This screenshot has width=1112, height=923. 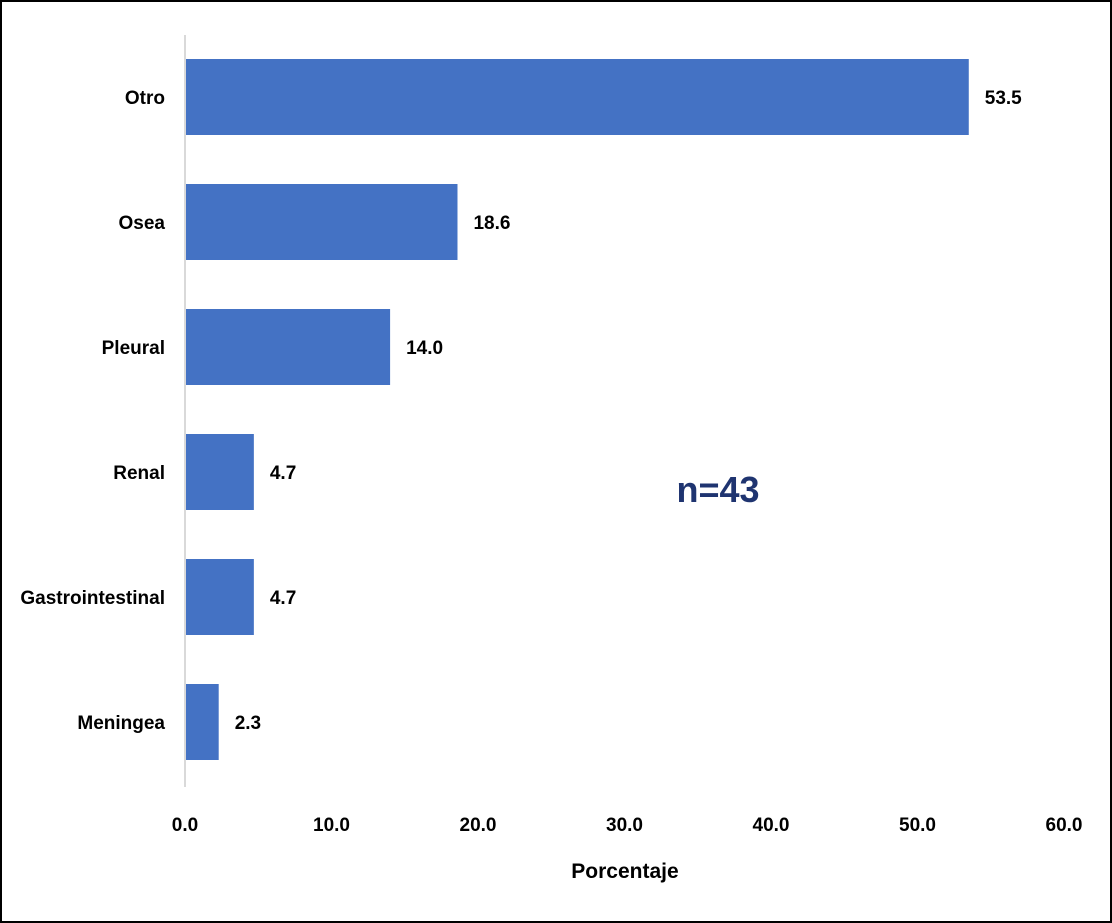 What do you see at coordinates (331, 825) in the screenshot?
I see `x-tick-label: 10.0` at bounding box center [331, 825].